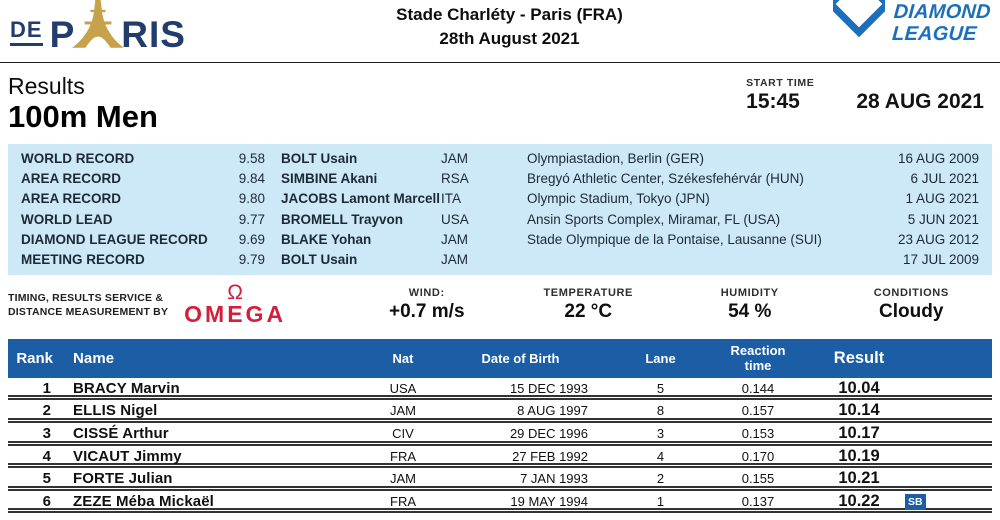  What do you see at coordinates (403, 433) in the screenshot?
I see `athlete-nation: CIV` at bounding box center [403, 433].